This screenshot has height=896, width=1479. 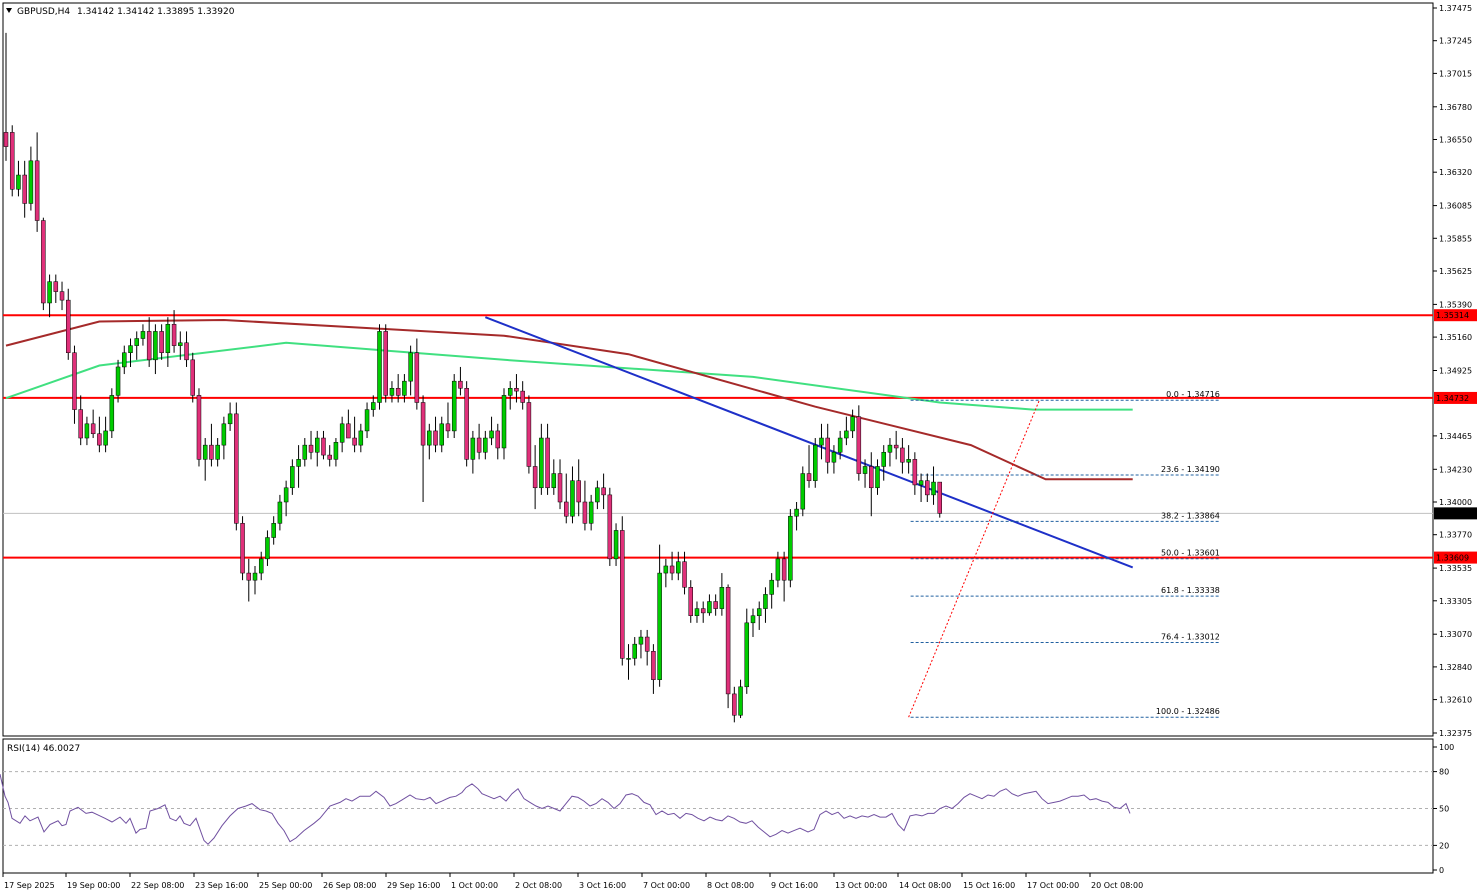 What do you see at coordinates (1190, 553) in the screenshot?
I see `fib-level-label: 50.0 - 1.33601` at bounding box center [1190, 553].